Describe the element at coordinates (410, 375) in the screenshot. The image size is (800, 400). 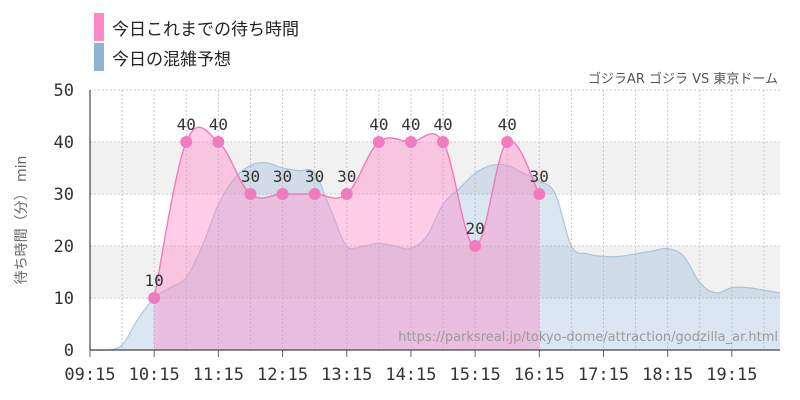
I see `x-tick-label: 14:15` at that location.